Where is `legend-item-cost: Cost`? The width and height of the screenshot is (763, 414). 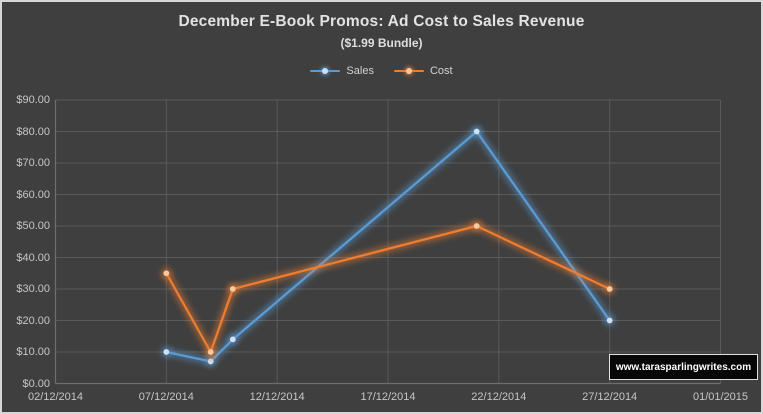 legend-item-cost: Cost is located at coordinates (423, 71).